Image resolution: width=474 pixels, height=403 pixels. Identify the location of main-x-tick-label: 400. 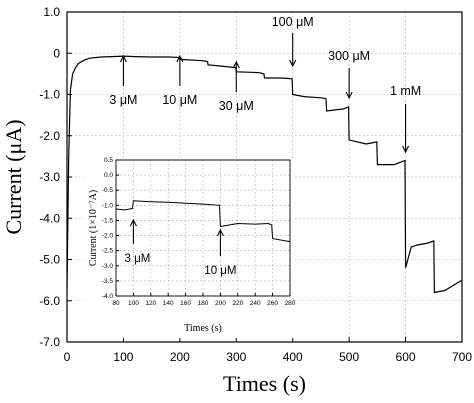
(293, 357).